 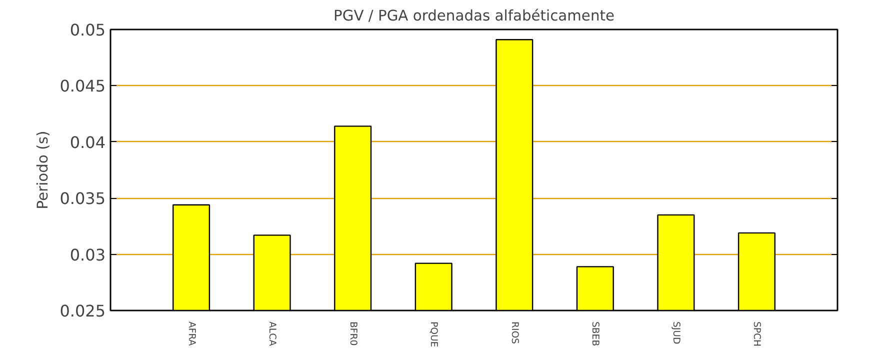 What do you see at coordinates (88, 254) in the screenshot?
I see `y-tick-label: 0.03` at bounding box center [88, 254].